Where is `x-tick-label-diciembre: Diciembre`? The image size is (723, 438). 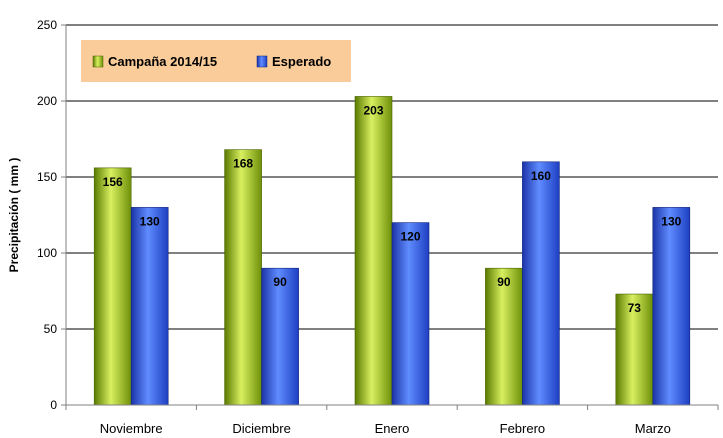 x-tick-label-diciembre: Diciembre is located at coordinates (261, 428).